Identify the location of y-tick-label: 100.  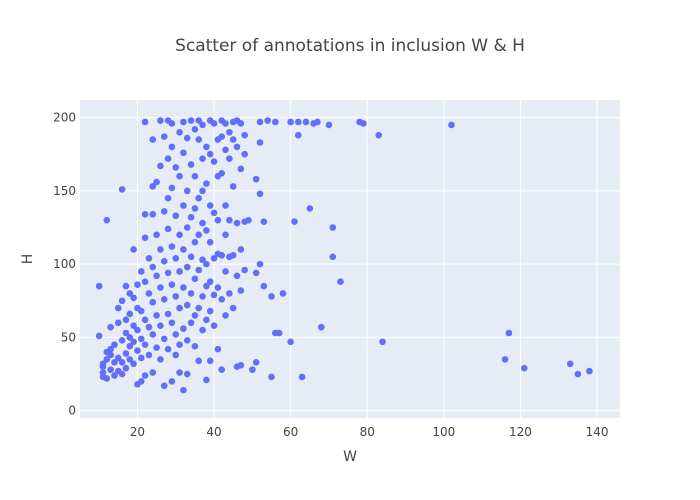
(64, 264).